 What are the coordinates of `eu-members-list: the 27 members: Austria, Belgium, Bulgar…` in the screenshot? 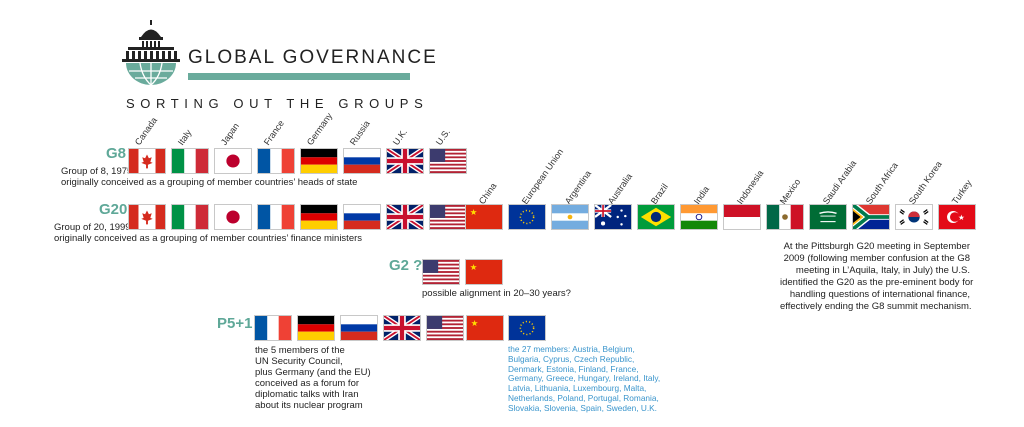 It's located at (584, 379).